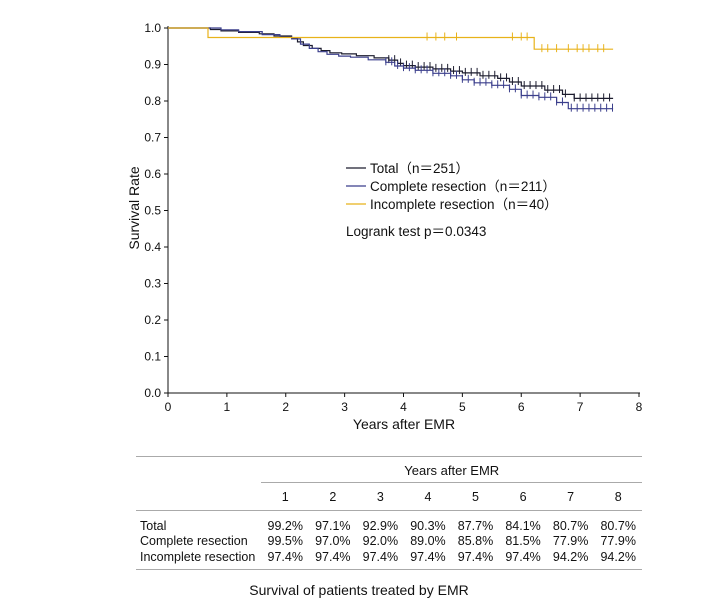 The height and width of the screenshot is (616, 718). Describe the element at coordinates (380, 496) in the screenshot. I see `table-column-header: 3` at that location.